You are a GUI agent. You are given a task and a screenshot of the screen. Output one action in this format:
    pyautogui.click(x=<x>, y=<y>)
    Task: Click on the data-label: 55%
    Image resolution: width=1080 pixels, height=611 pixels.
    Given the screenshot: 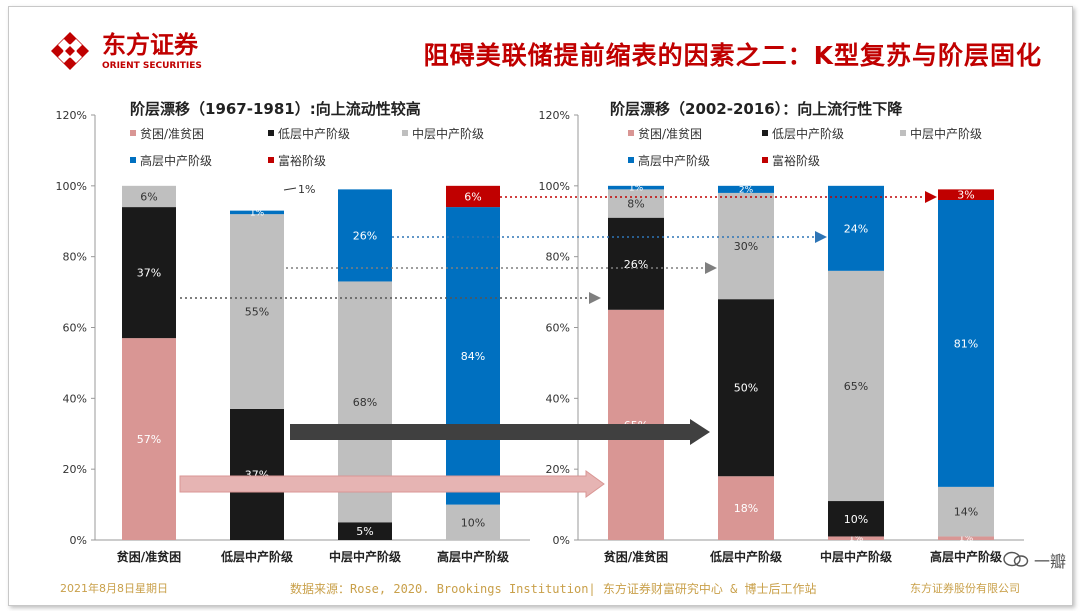 What is the action you would take?
    pyautogui.click(x=257, y=312)
    